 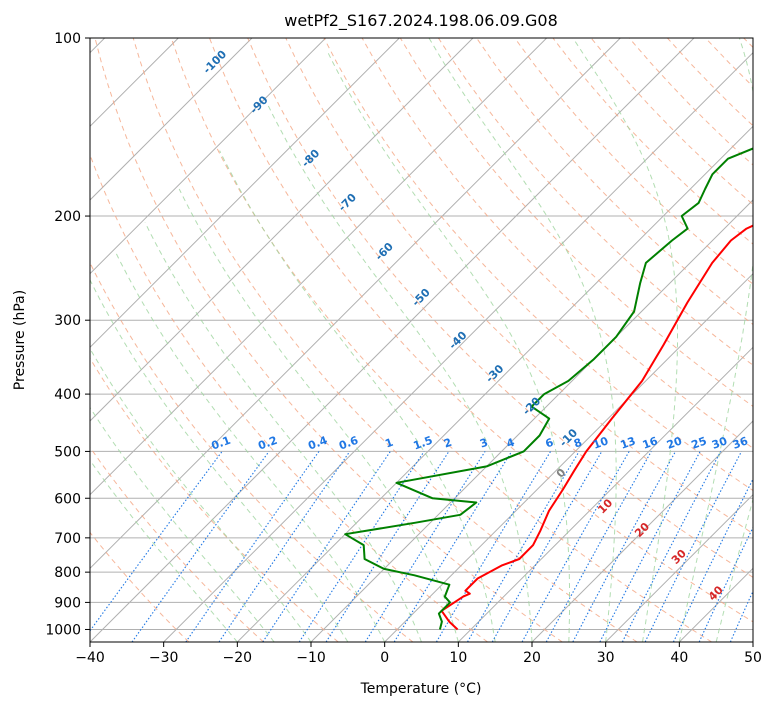 I want to click on mixing-ratio-label: 30, so click(x=719, y=443).